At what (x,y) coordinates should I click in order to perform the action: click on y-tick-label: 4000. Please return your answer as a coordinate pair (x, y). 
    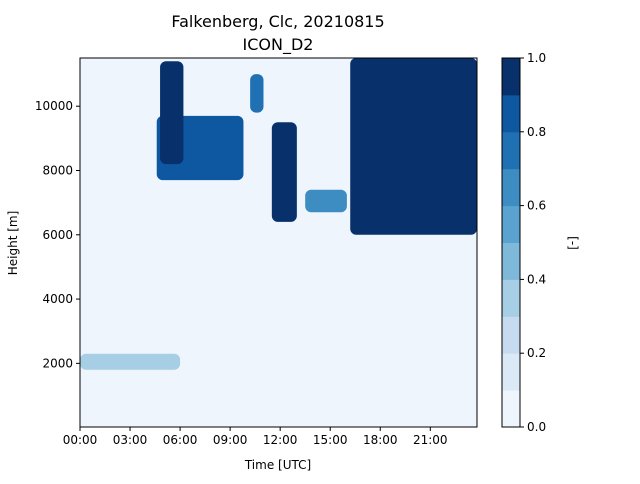
    Looking at the image, I should click on (57, 299).